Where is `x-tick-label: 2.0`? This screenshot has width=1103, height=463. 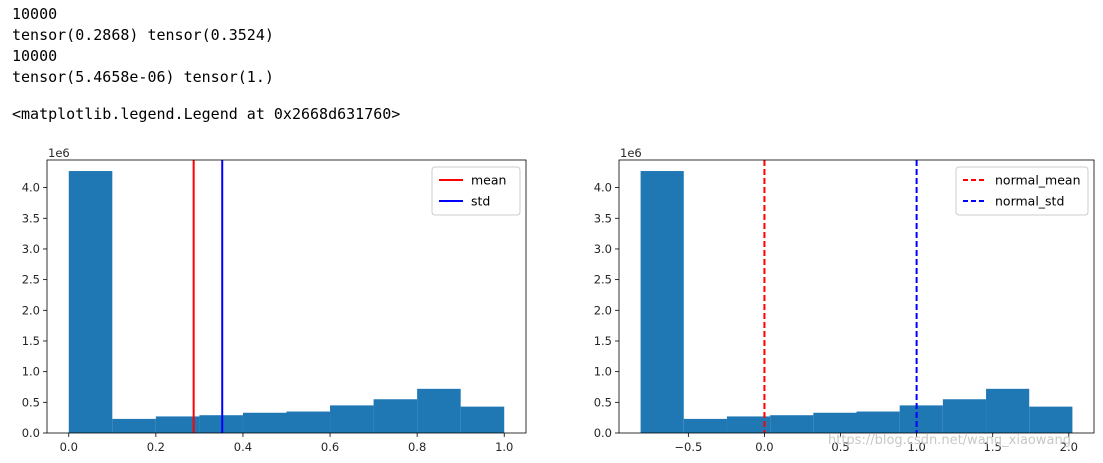 x-tick-label: 2.0 is located at coordinates (1069, 447).